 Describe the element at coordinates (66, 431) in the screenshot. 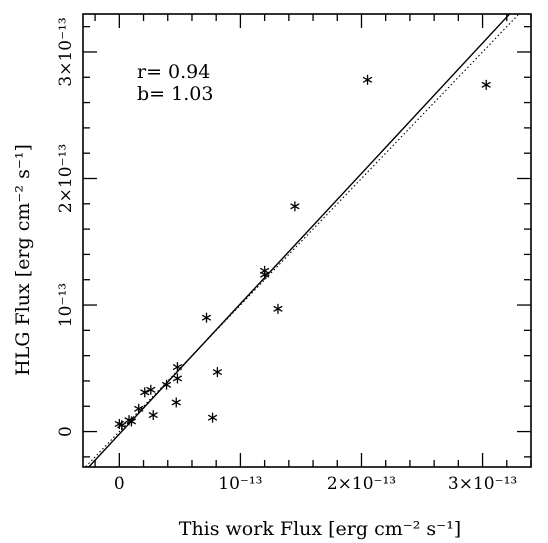

I see `y-tick-label: 0` at that location.